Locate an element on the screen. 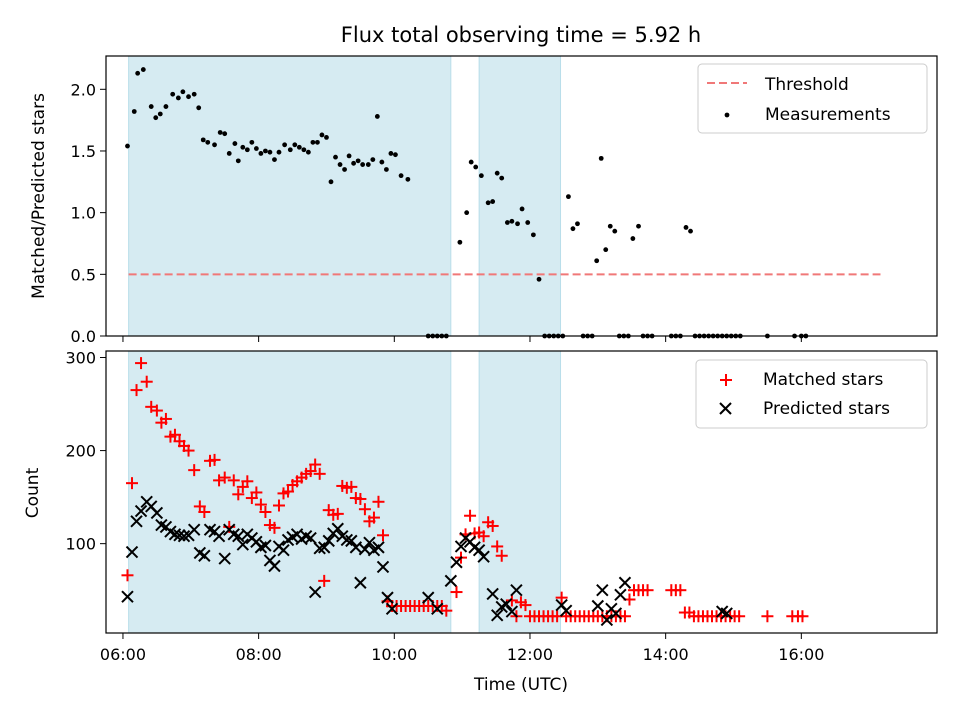 The width and height of the screenshot is (960, 720). x-tick-label: 08:00 is located at coordinates (259, 654).